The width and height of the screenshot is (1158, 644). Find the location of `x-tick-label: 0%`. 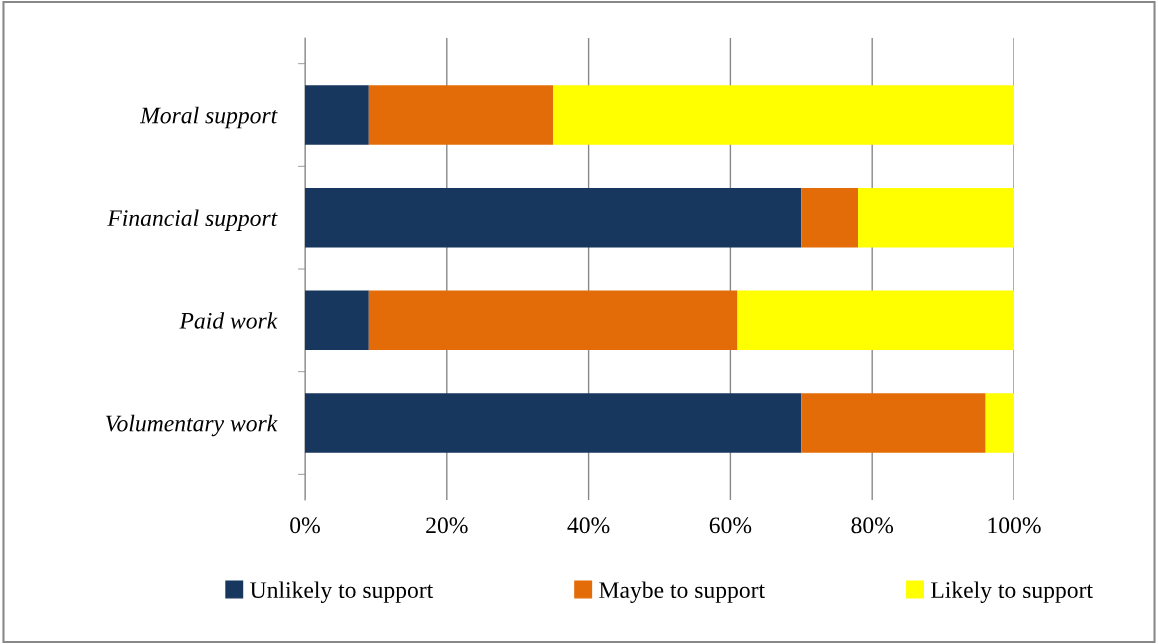

x-tick-label: 0% is located at coordinates (305, 525).